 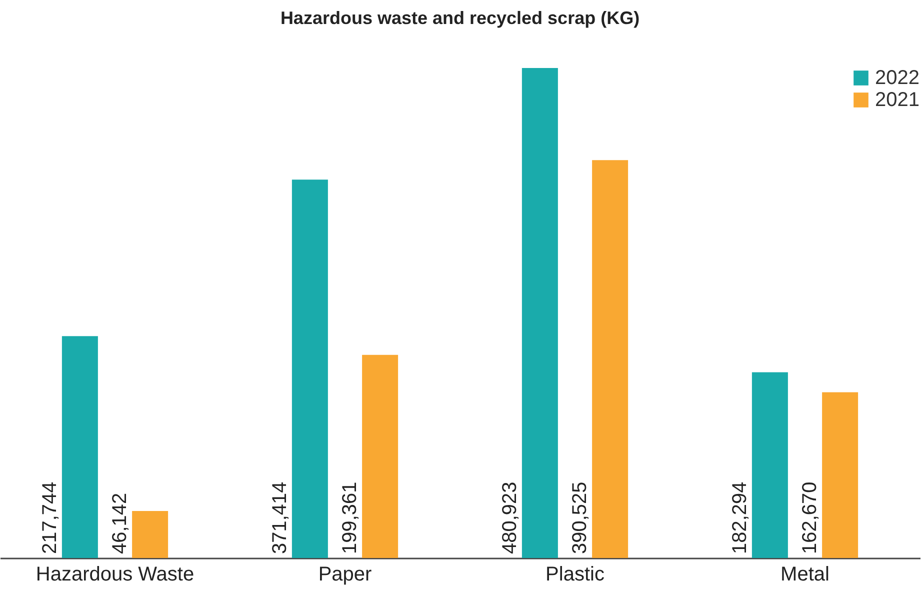 I want to click on legend-label: 2021, so click(x=897, y=100).